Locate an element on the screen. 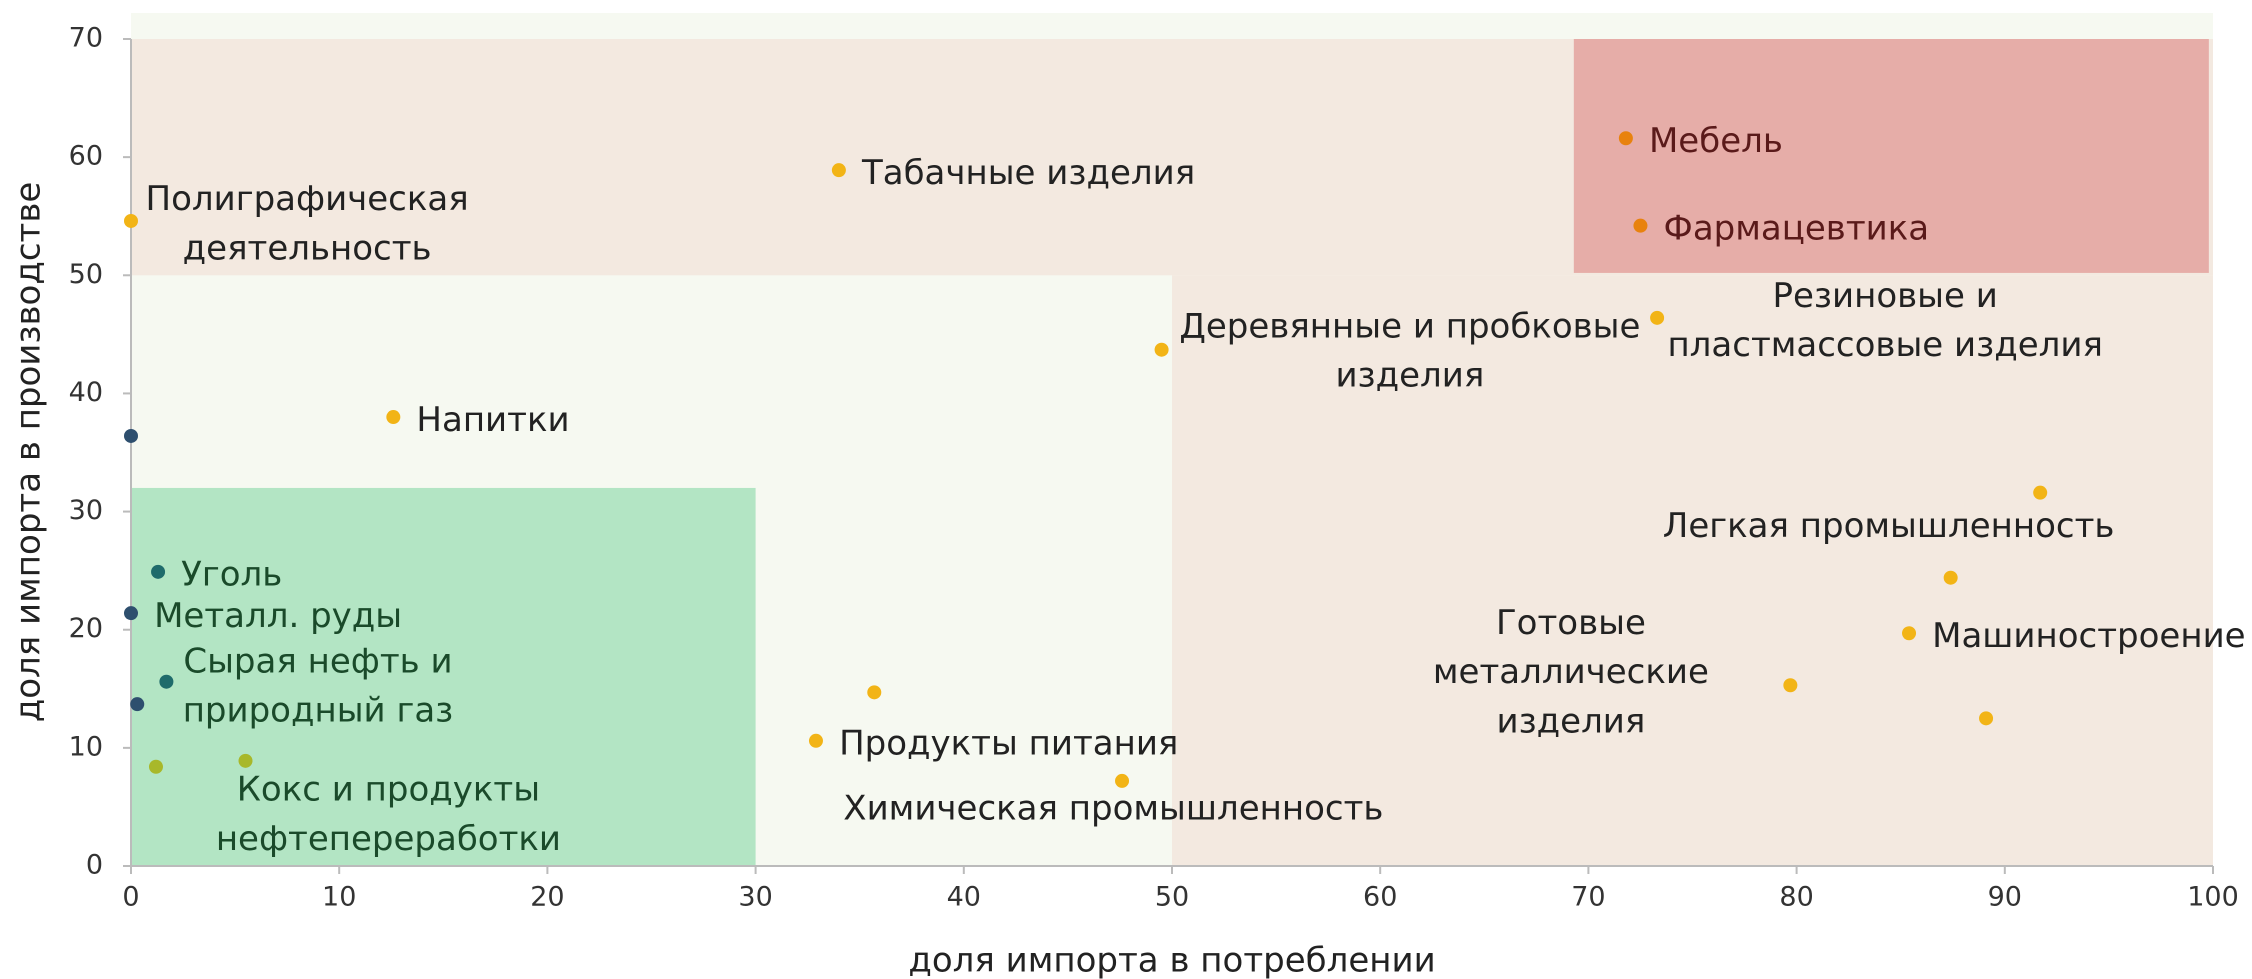 The height and width of the screenshot is (979, 2252). point-label: Деревянные и пробковые is located at coordinates (1409, 327).